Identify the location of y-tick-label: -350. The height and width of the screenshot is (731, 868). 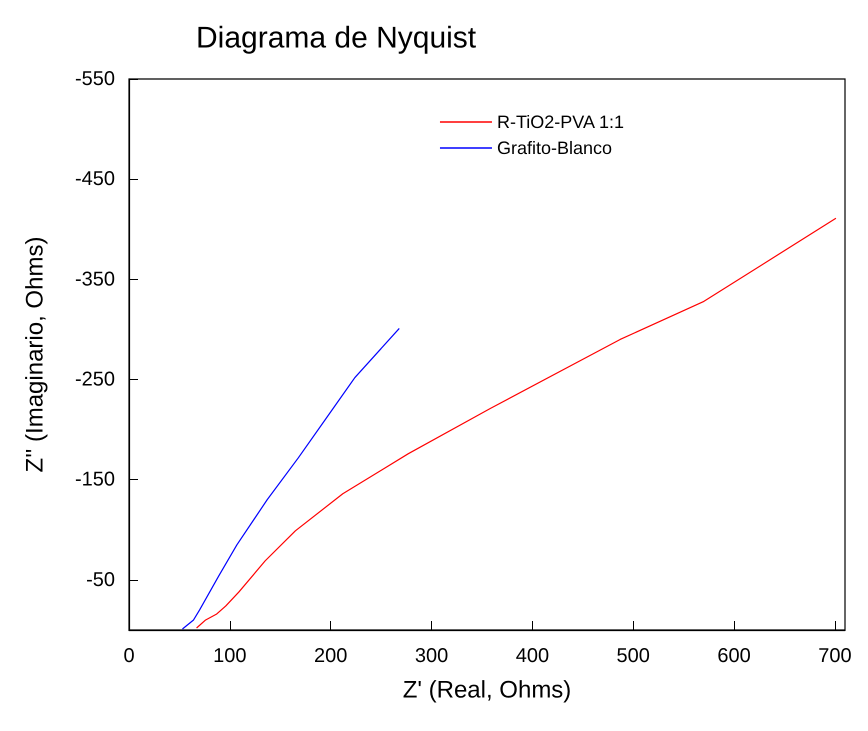
(94, 279).